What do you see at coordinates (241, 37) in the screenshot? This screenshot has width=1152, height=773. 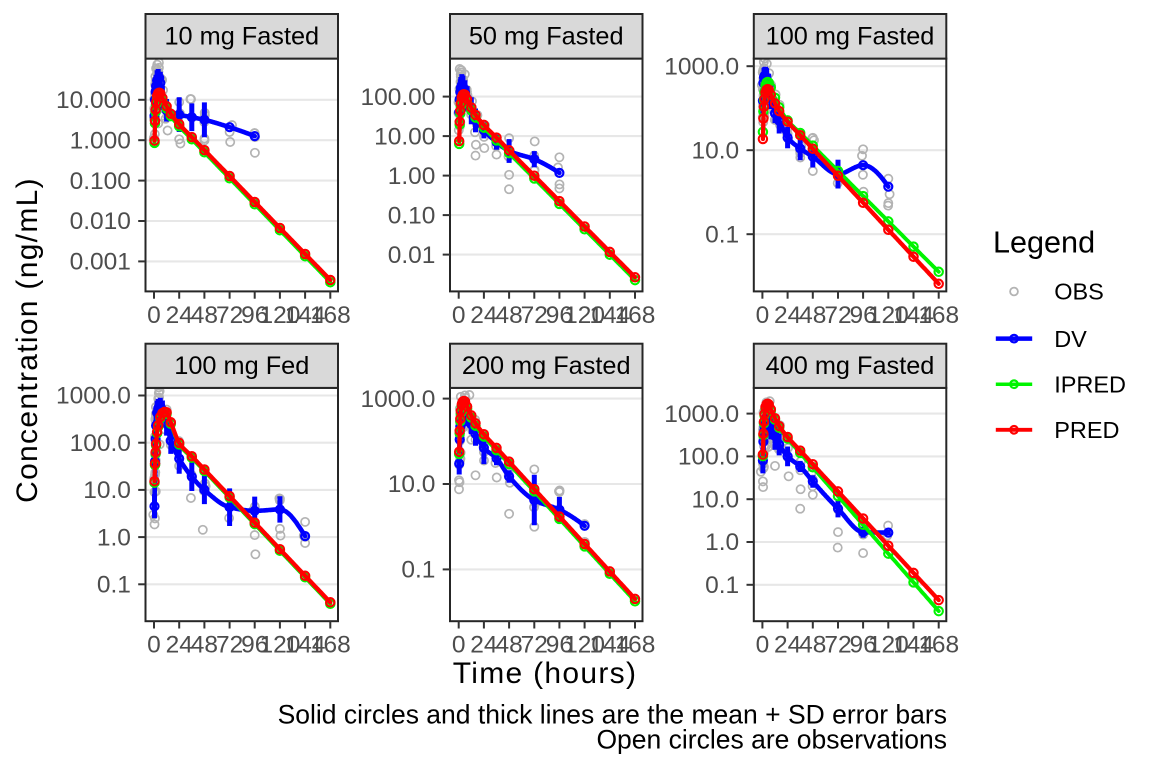 I see `svg-text: 10 mg Fasted` at bounding box center [241, 37].